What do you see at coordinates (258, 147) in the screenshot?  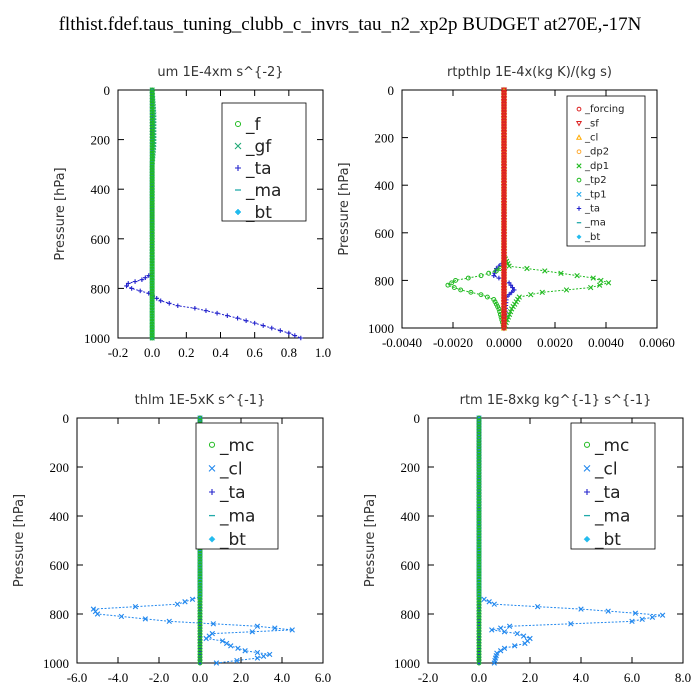 I see `legend-label: _gf` at bounding box center [258, 147].